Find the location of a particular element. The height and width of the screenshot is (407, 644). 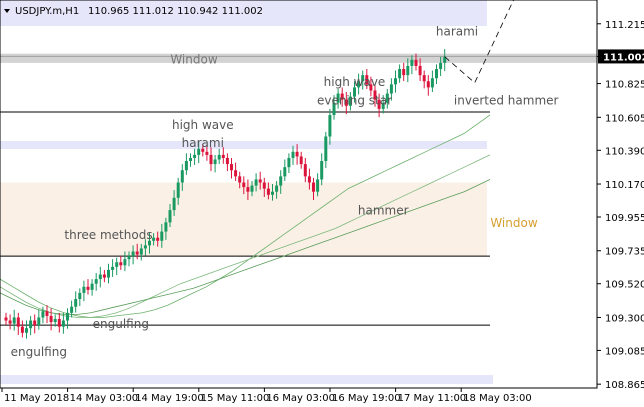

dropdown-triangle-icon is located at coordinates (7, 11).